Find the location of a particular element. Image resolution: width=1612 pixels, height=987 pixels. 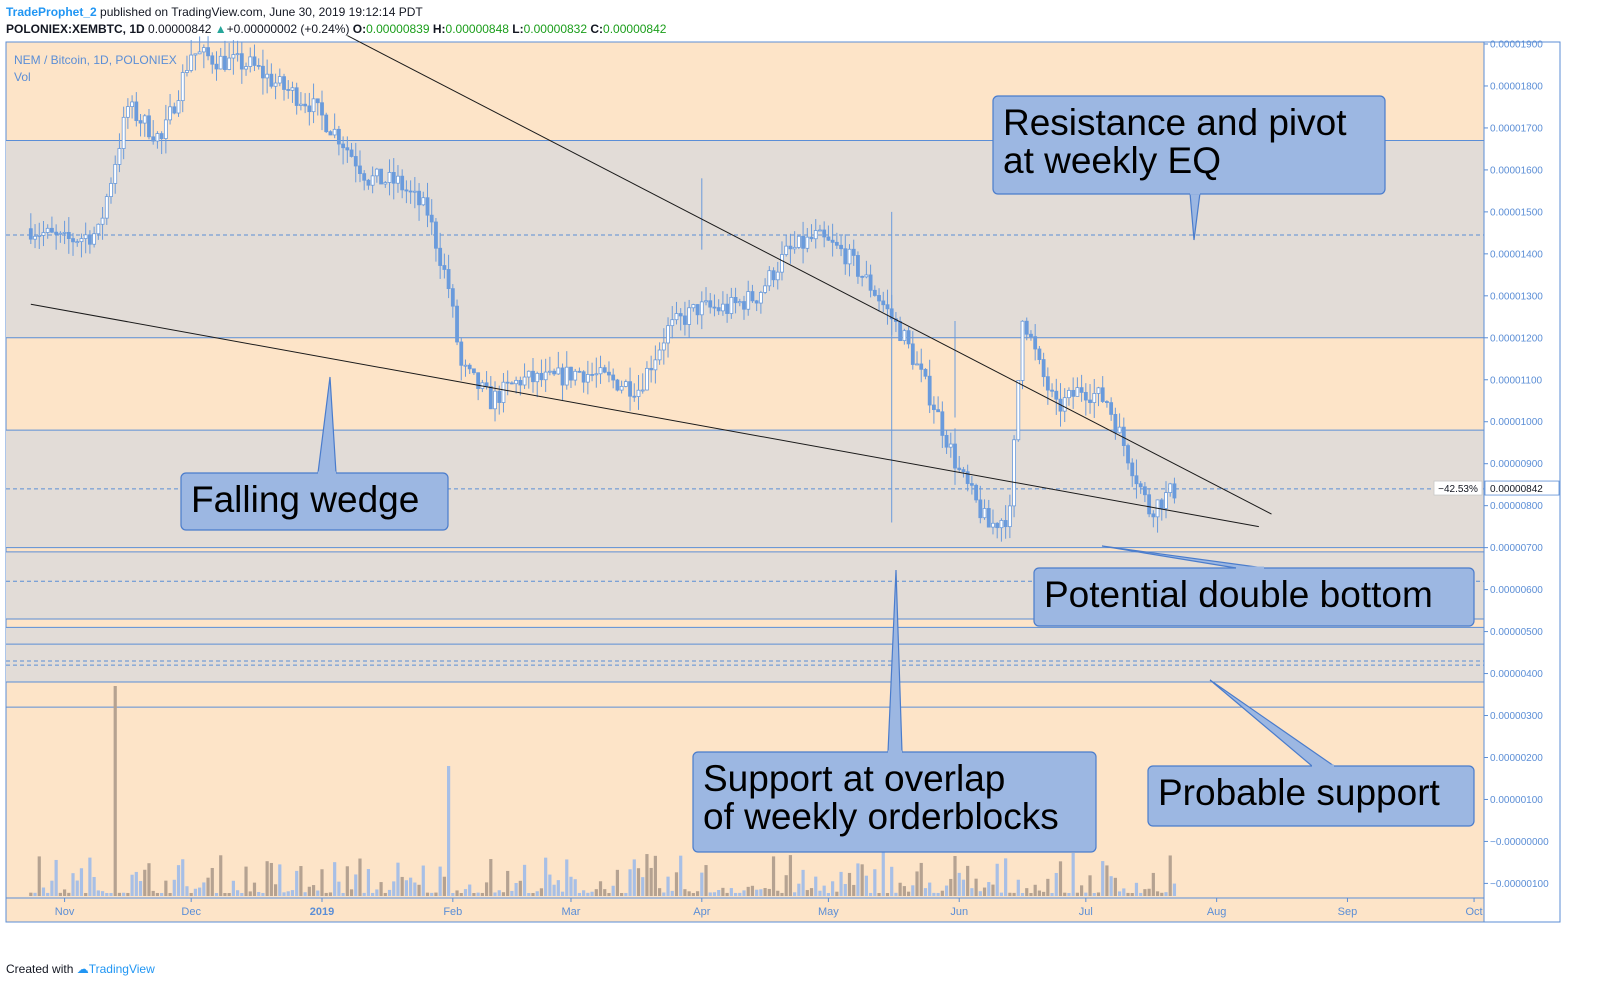

x-tick-label: May is located at coordinates (828, 912).